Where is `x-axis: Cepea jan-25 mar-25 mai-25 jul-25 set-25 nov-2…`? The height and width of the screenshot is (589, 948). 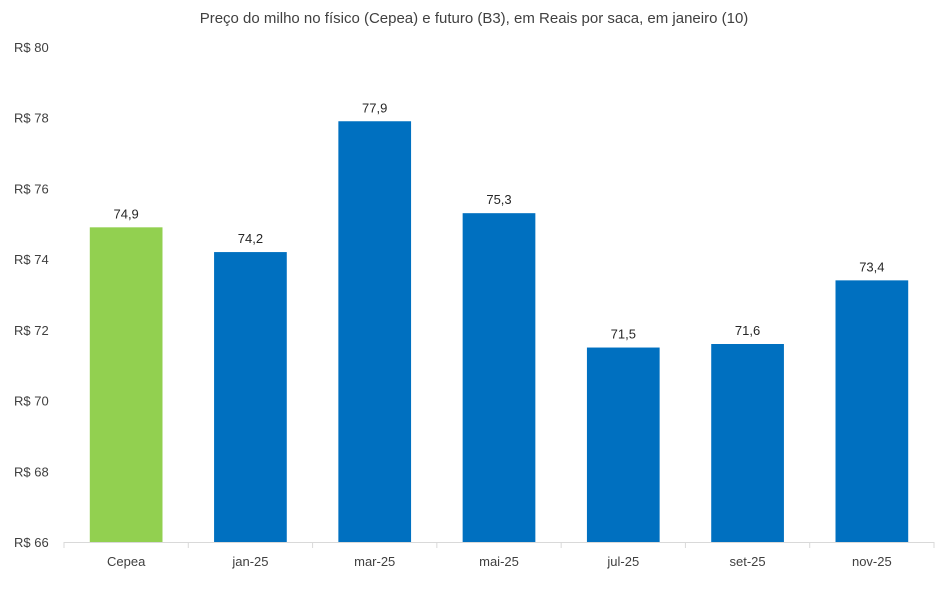
x-axis: Cepea jan-25 mar-25 mai-25 jul-25 set-25 nov-2… is located at coordinates (499, 555).